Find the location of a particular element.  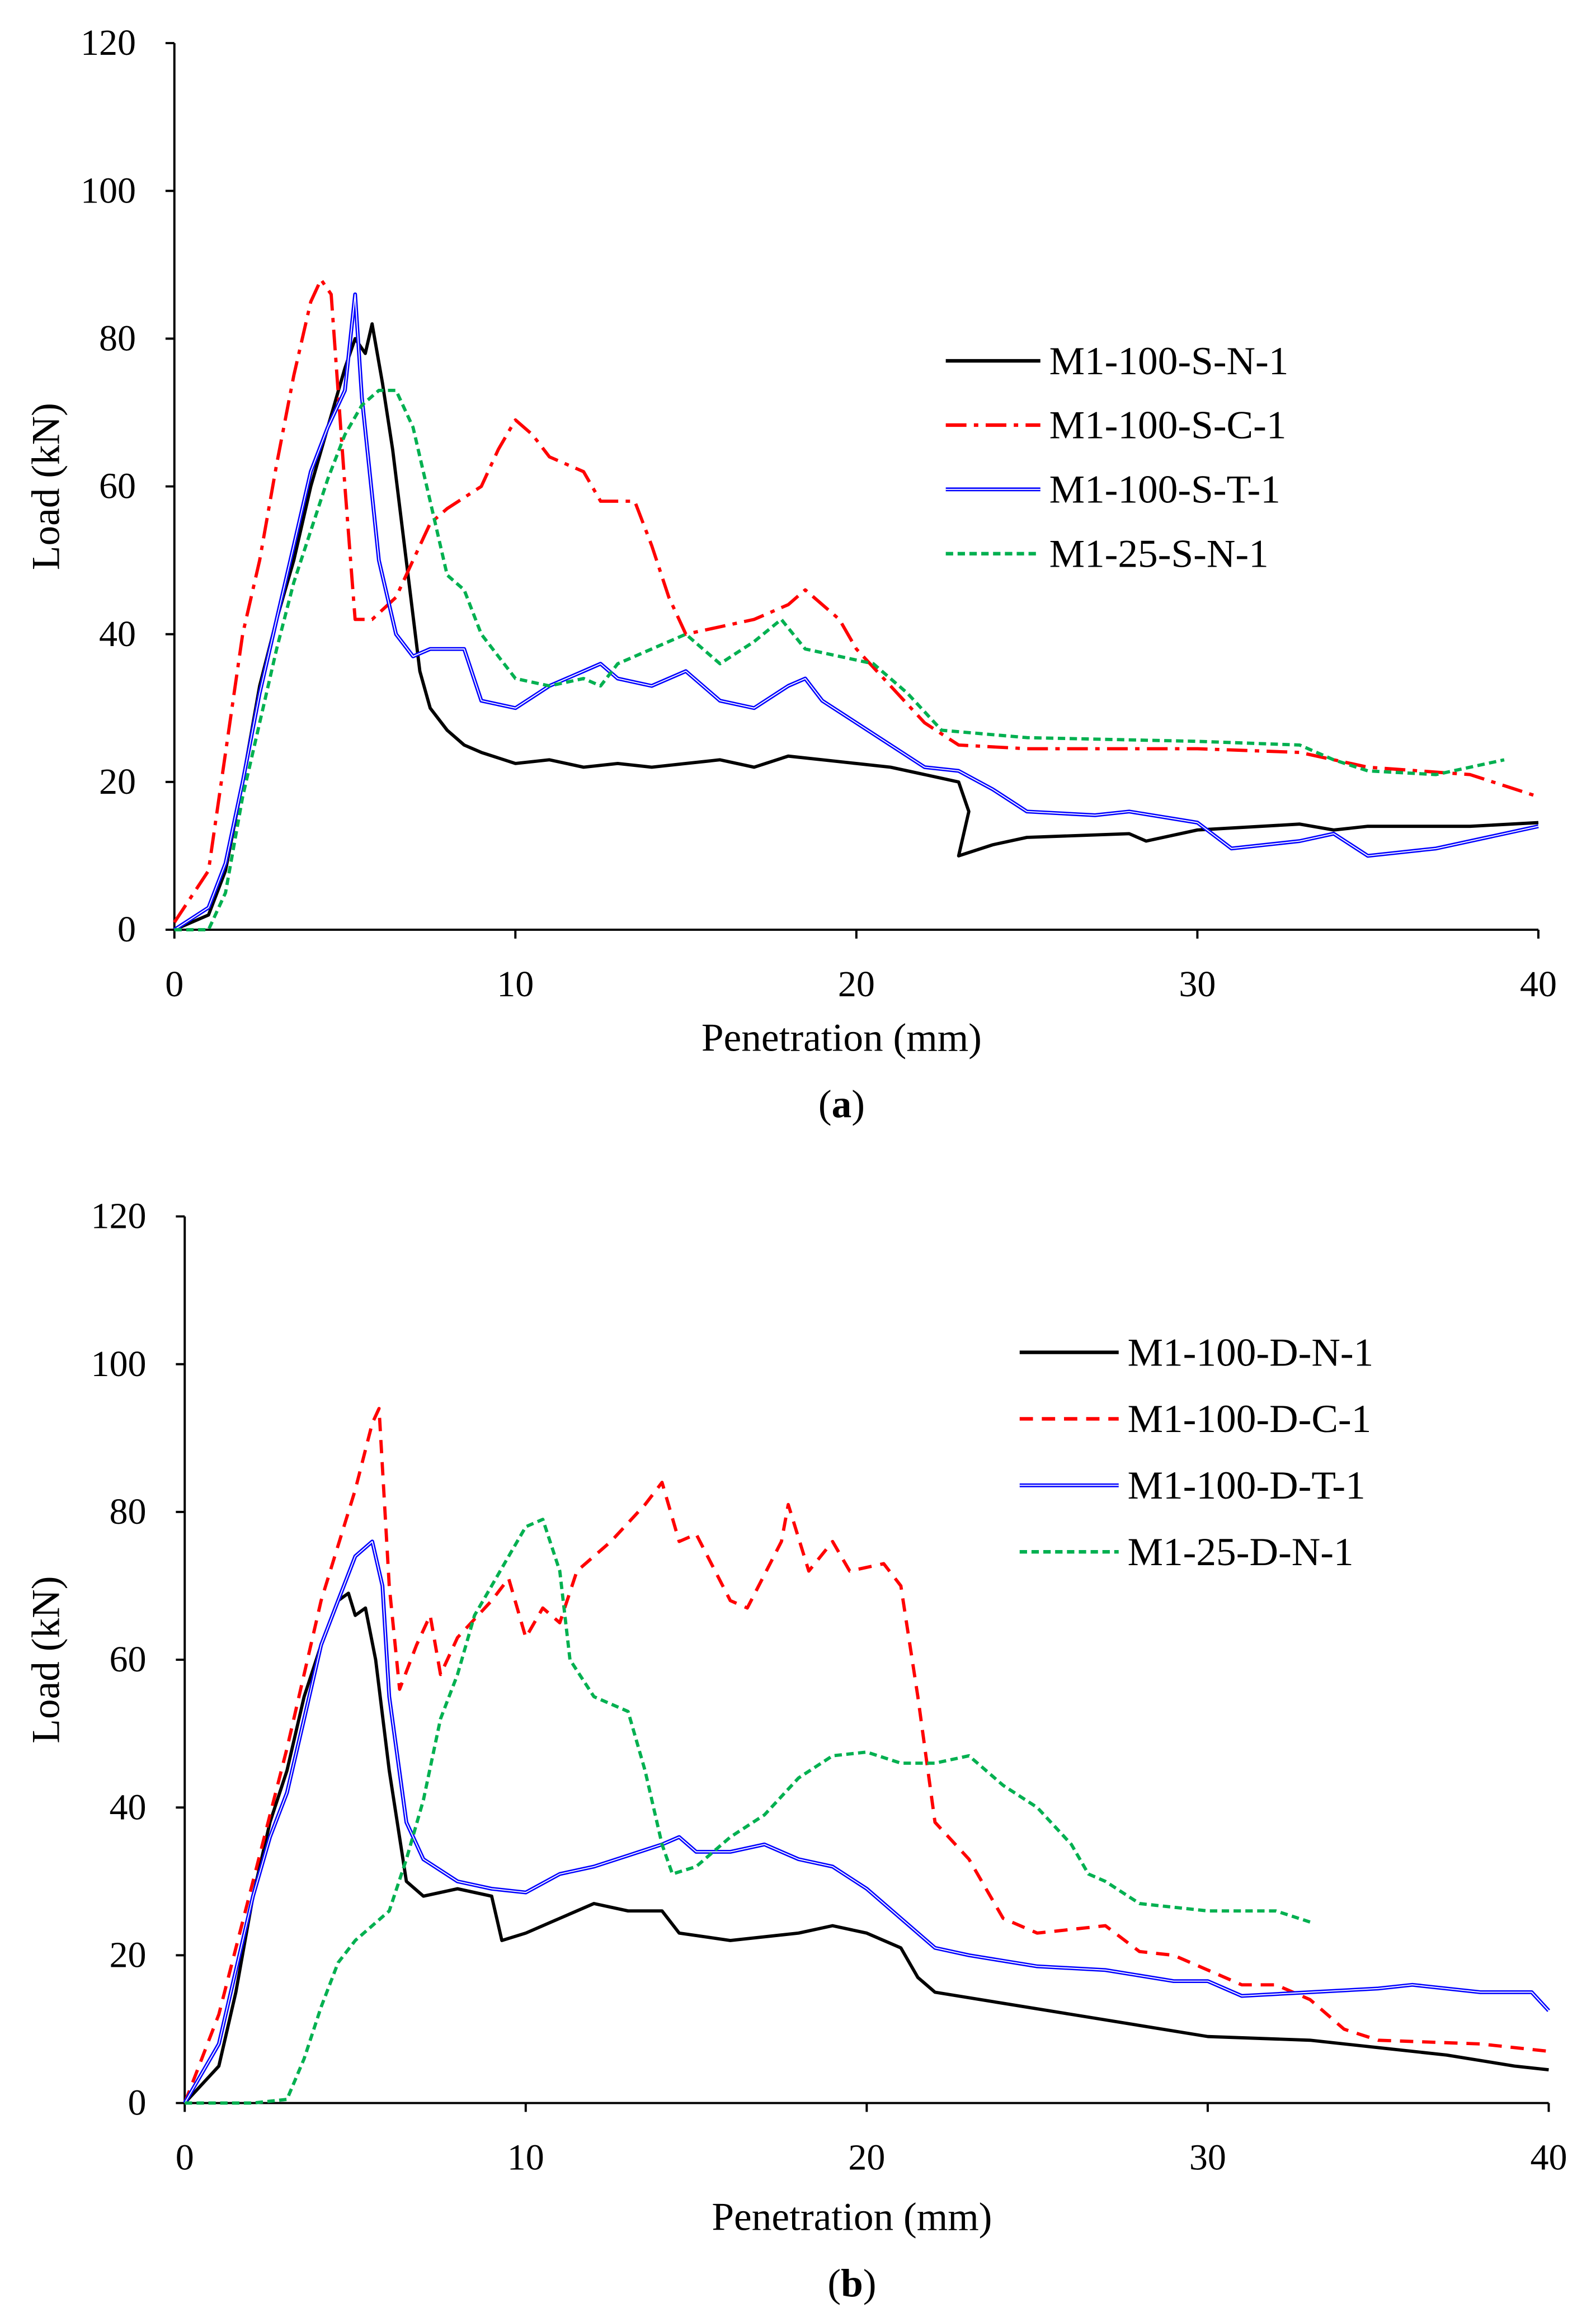

panel-caption: (b) is located at coordinates (851, 2284).